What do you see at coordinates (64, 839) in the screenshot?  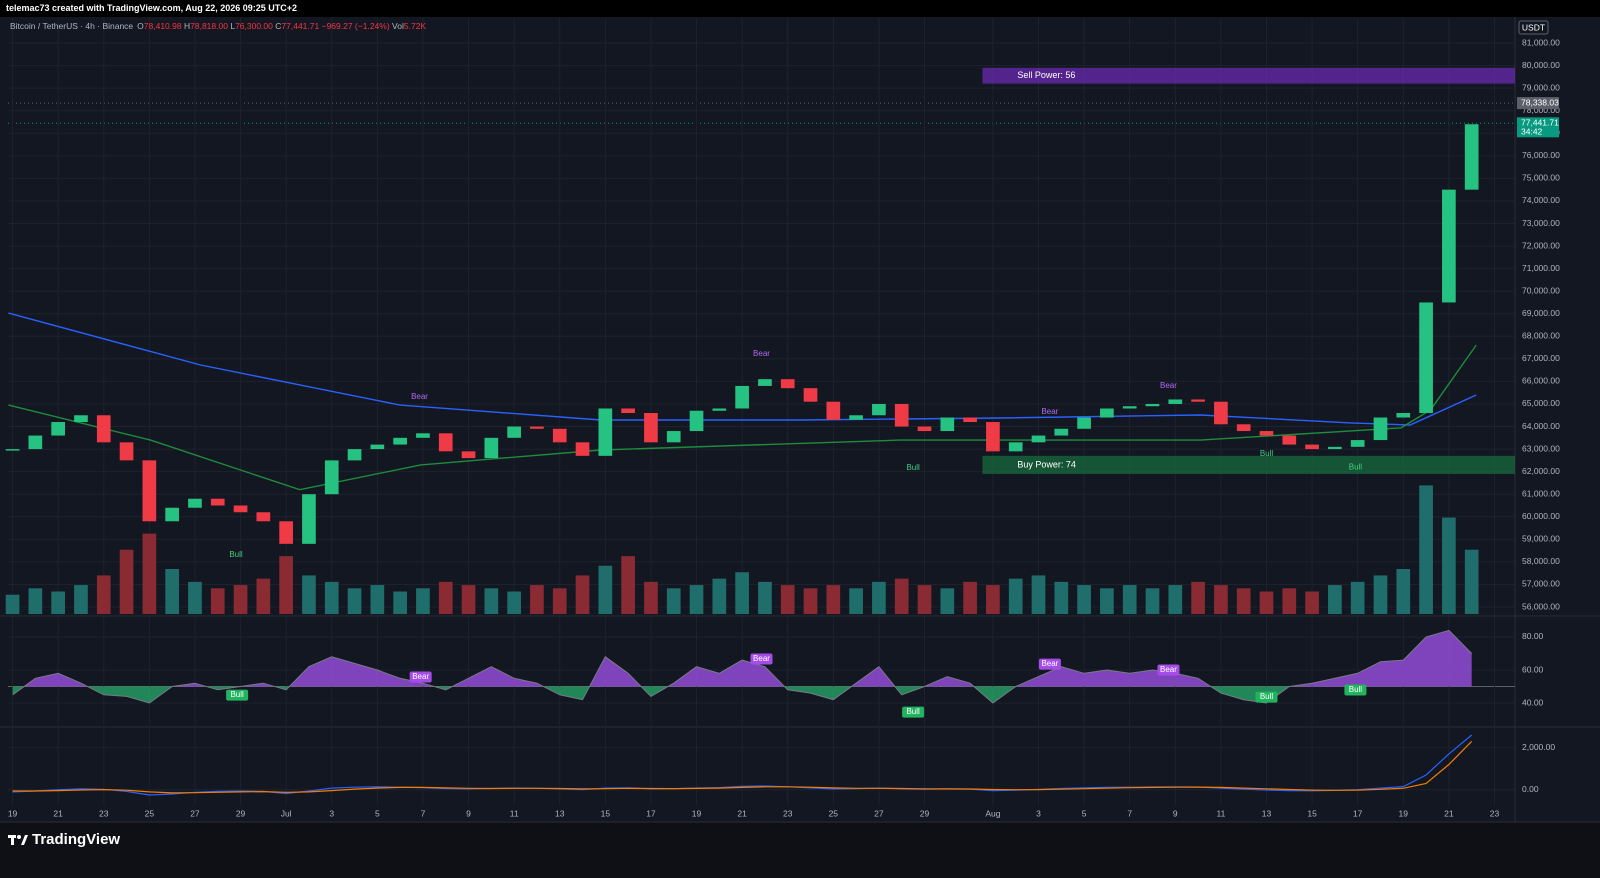 I see `footer-logo: TradingView` at bounding box center [64, 839].